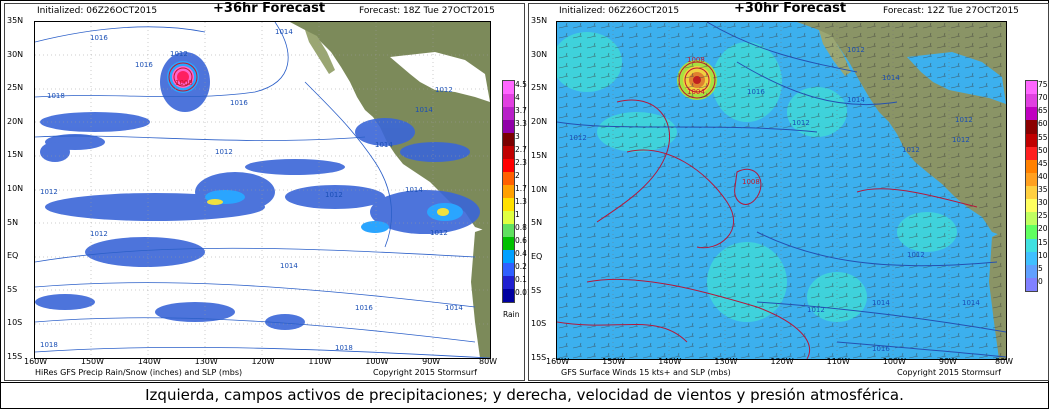 The height and width of the screenshot is (409, 1049). I want to click on legend-value-label: 3.3, so click(521, 123).